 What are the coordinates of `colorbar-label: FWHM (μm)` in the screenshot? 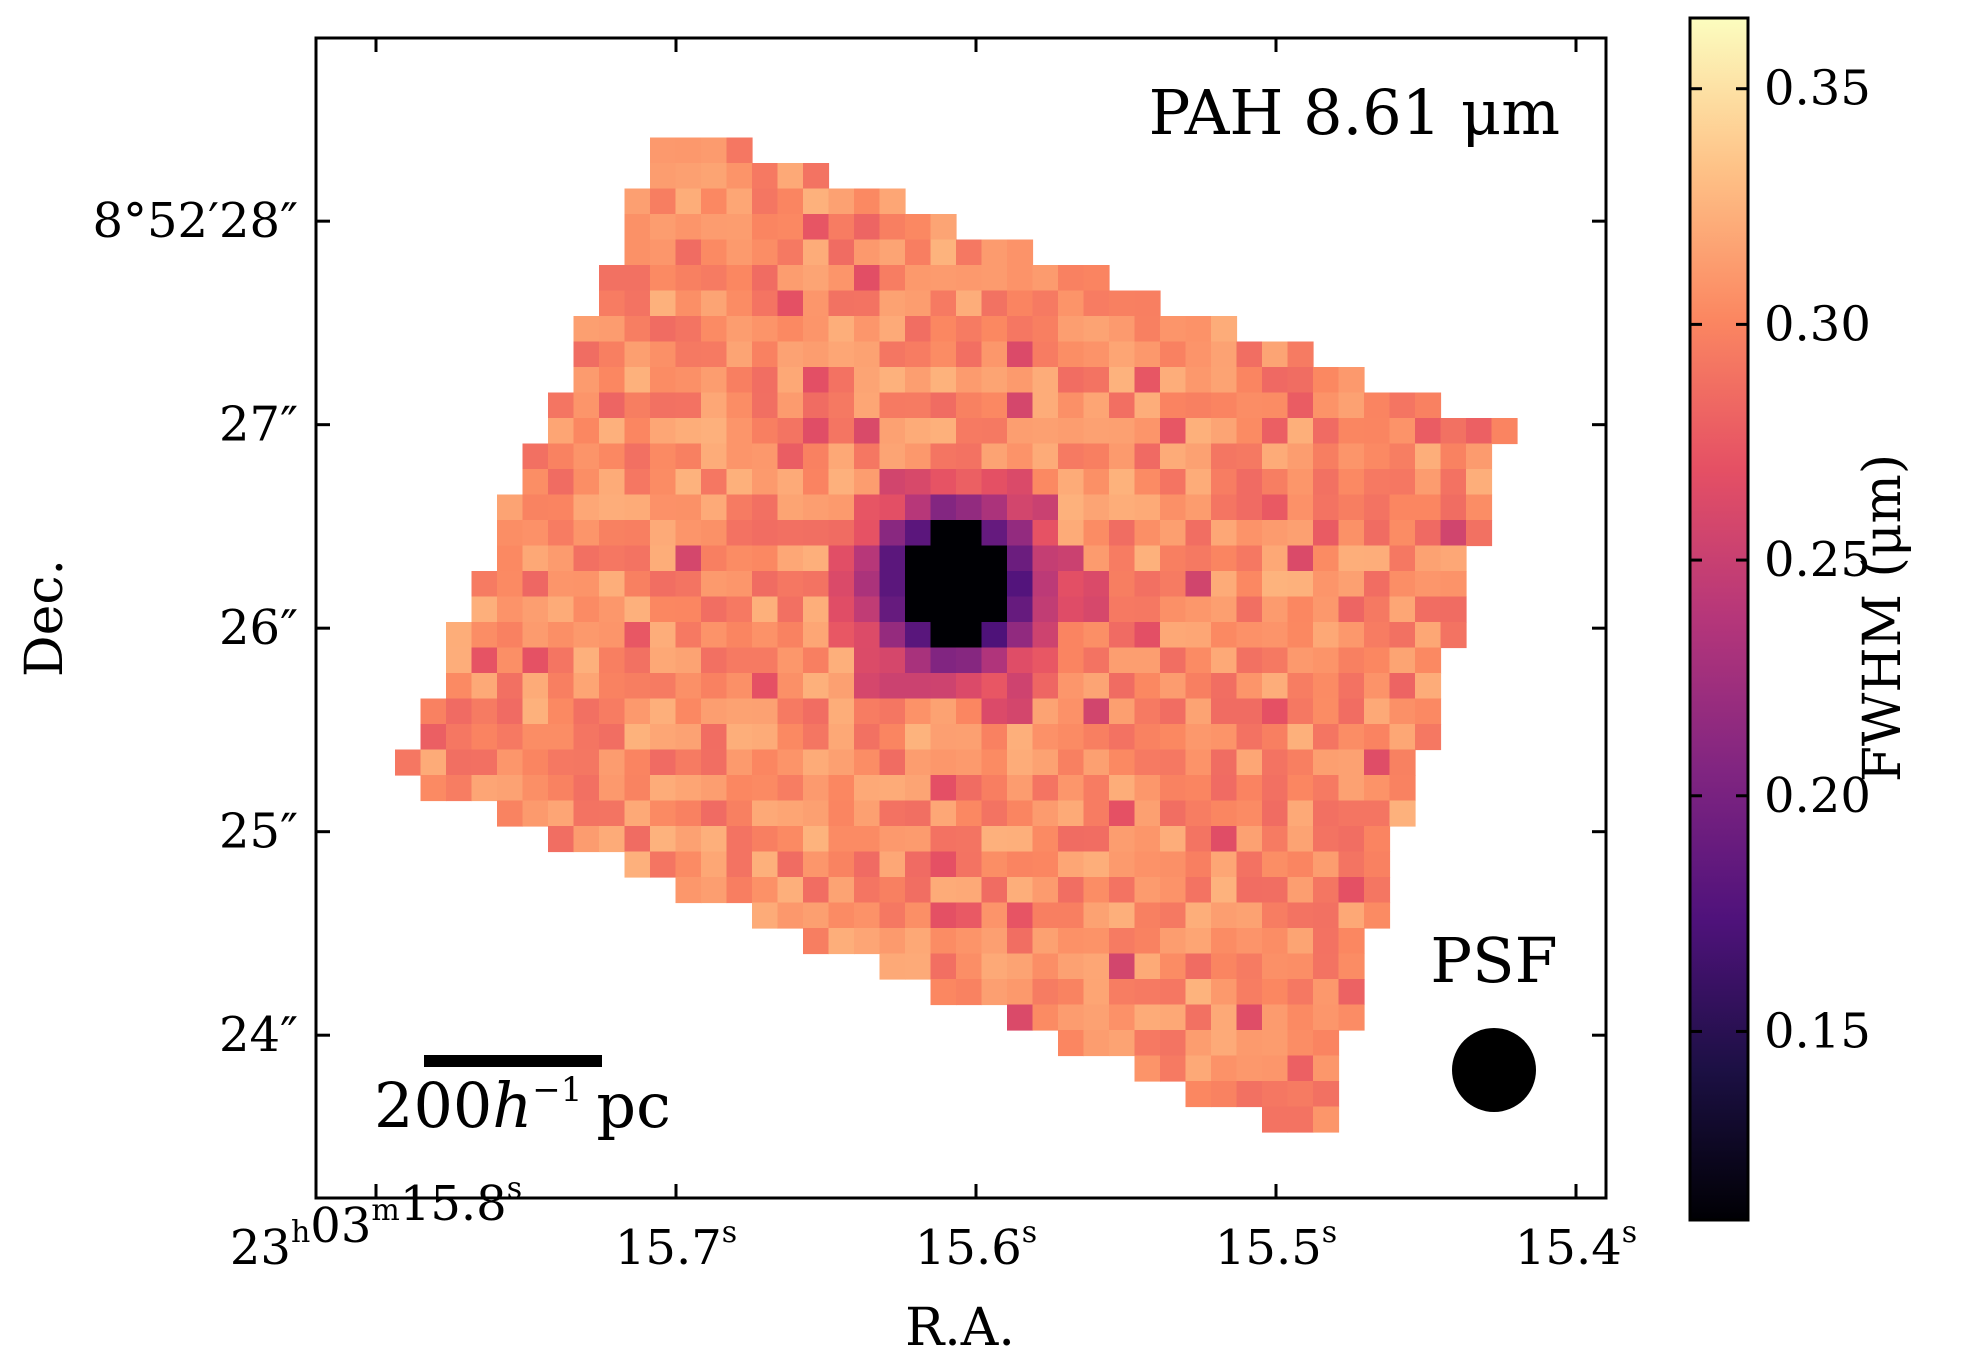 It's located at (1883, 618).